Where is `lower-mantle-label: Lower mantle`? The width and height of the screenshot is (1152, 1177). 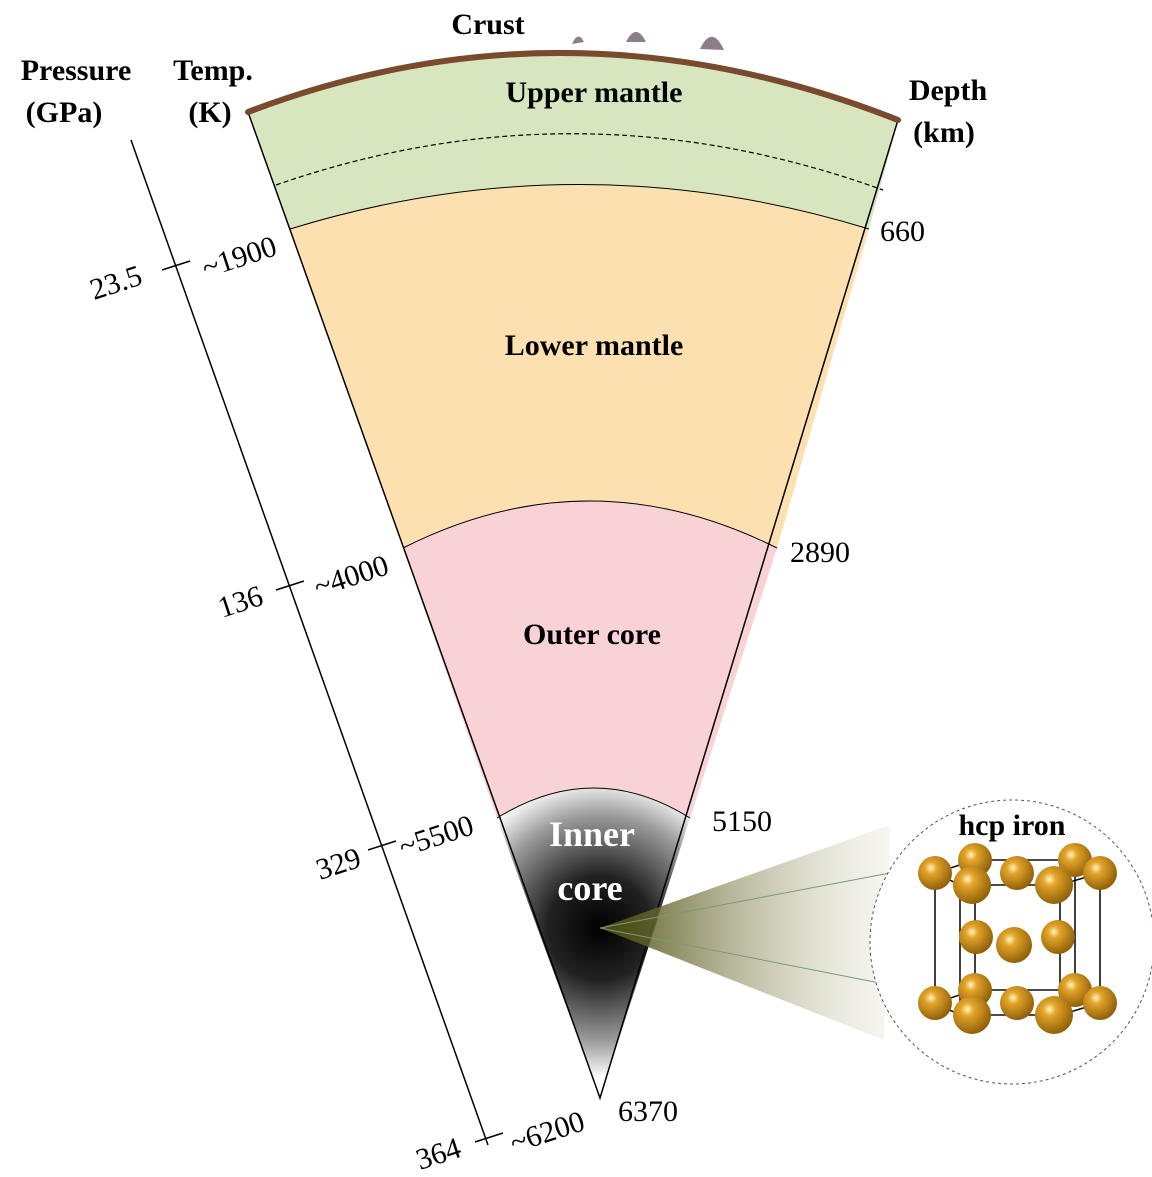
lower-mantle-label: Lower mantle is located at coordinates (594, 345).